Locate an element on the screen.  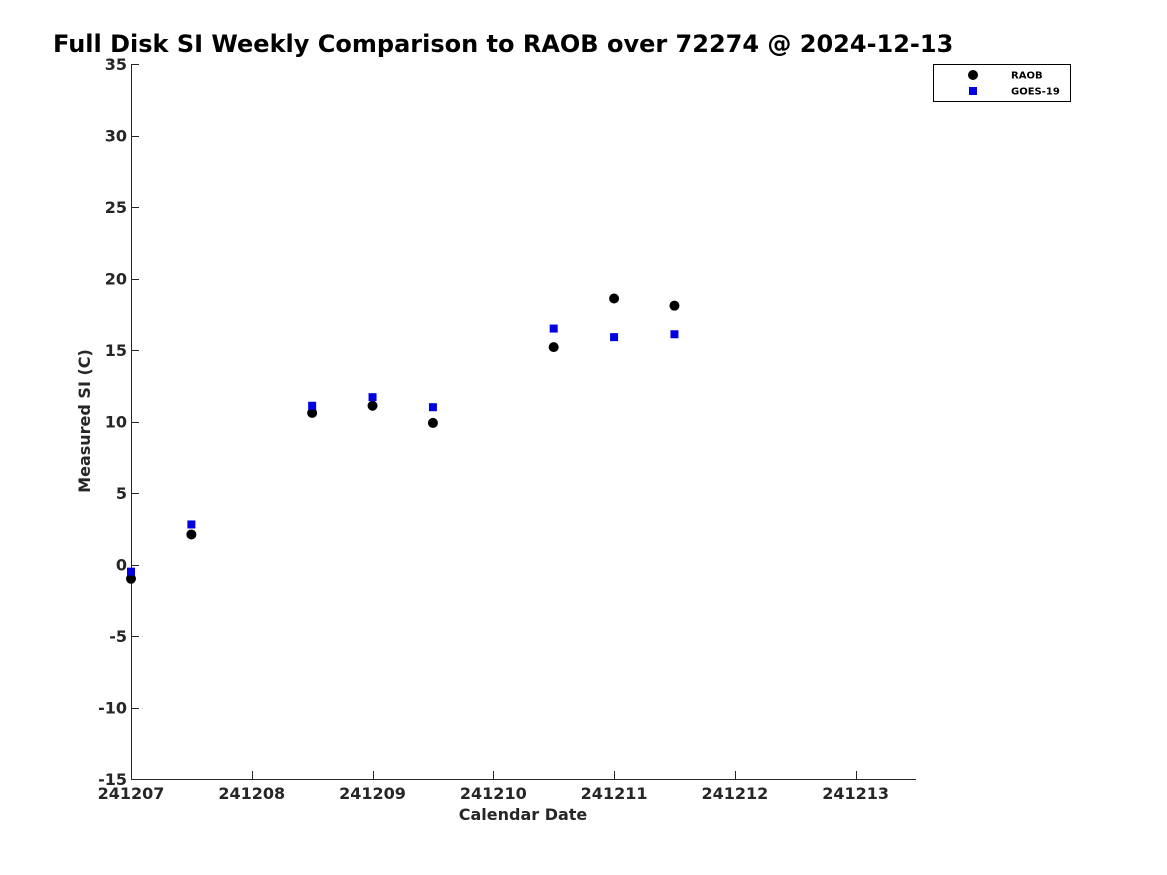
y-tick-label: -10 is located at coordinates (112, 708).